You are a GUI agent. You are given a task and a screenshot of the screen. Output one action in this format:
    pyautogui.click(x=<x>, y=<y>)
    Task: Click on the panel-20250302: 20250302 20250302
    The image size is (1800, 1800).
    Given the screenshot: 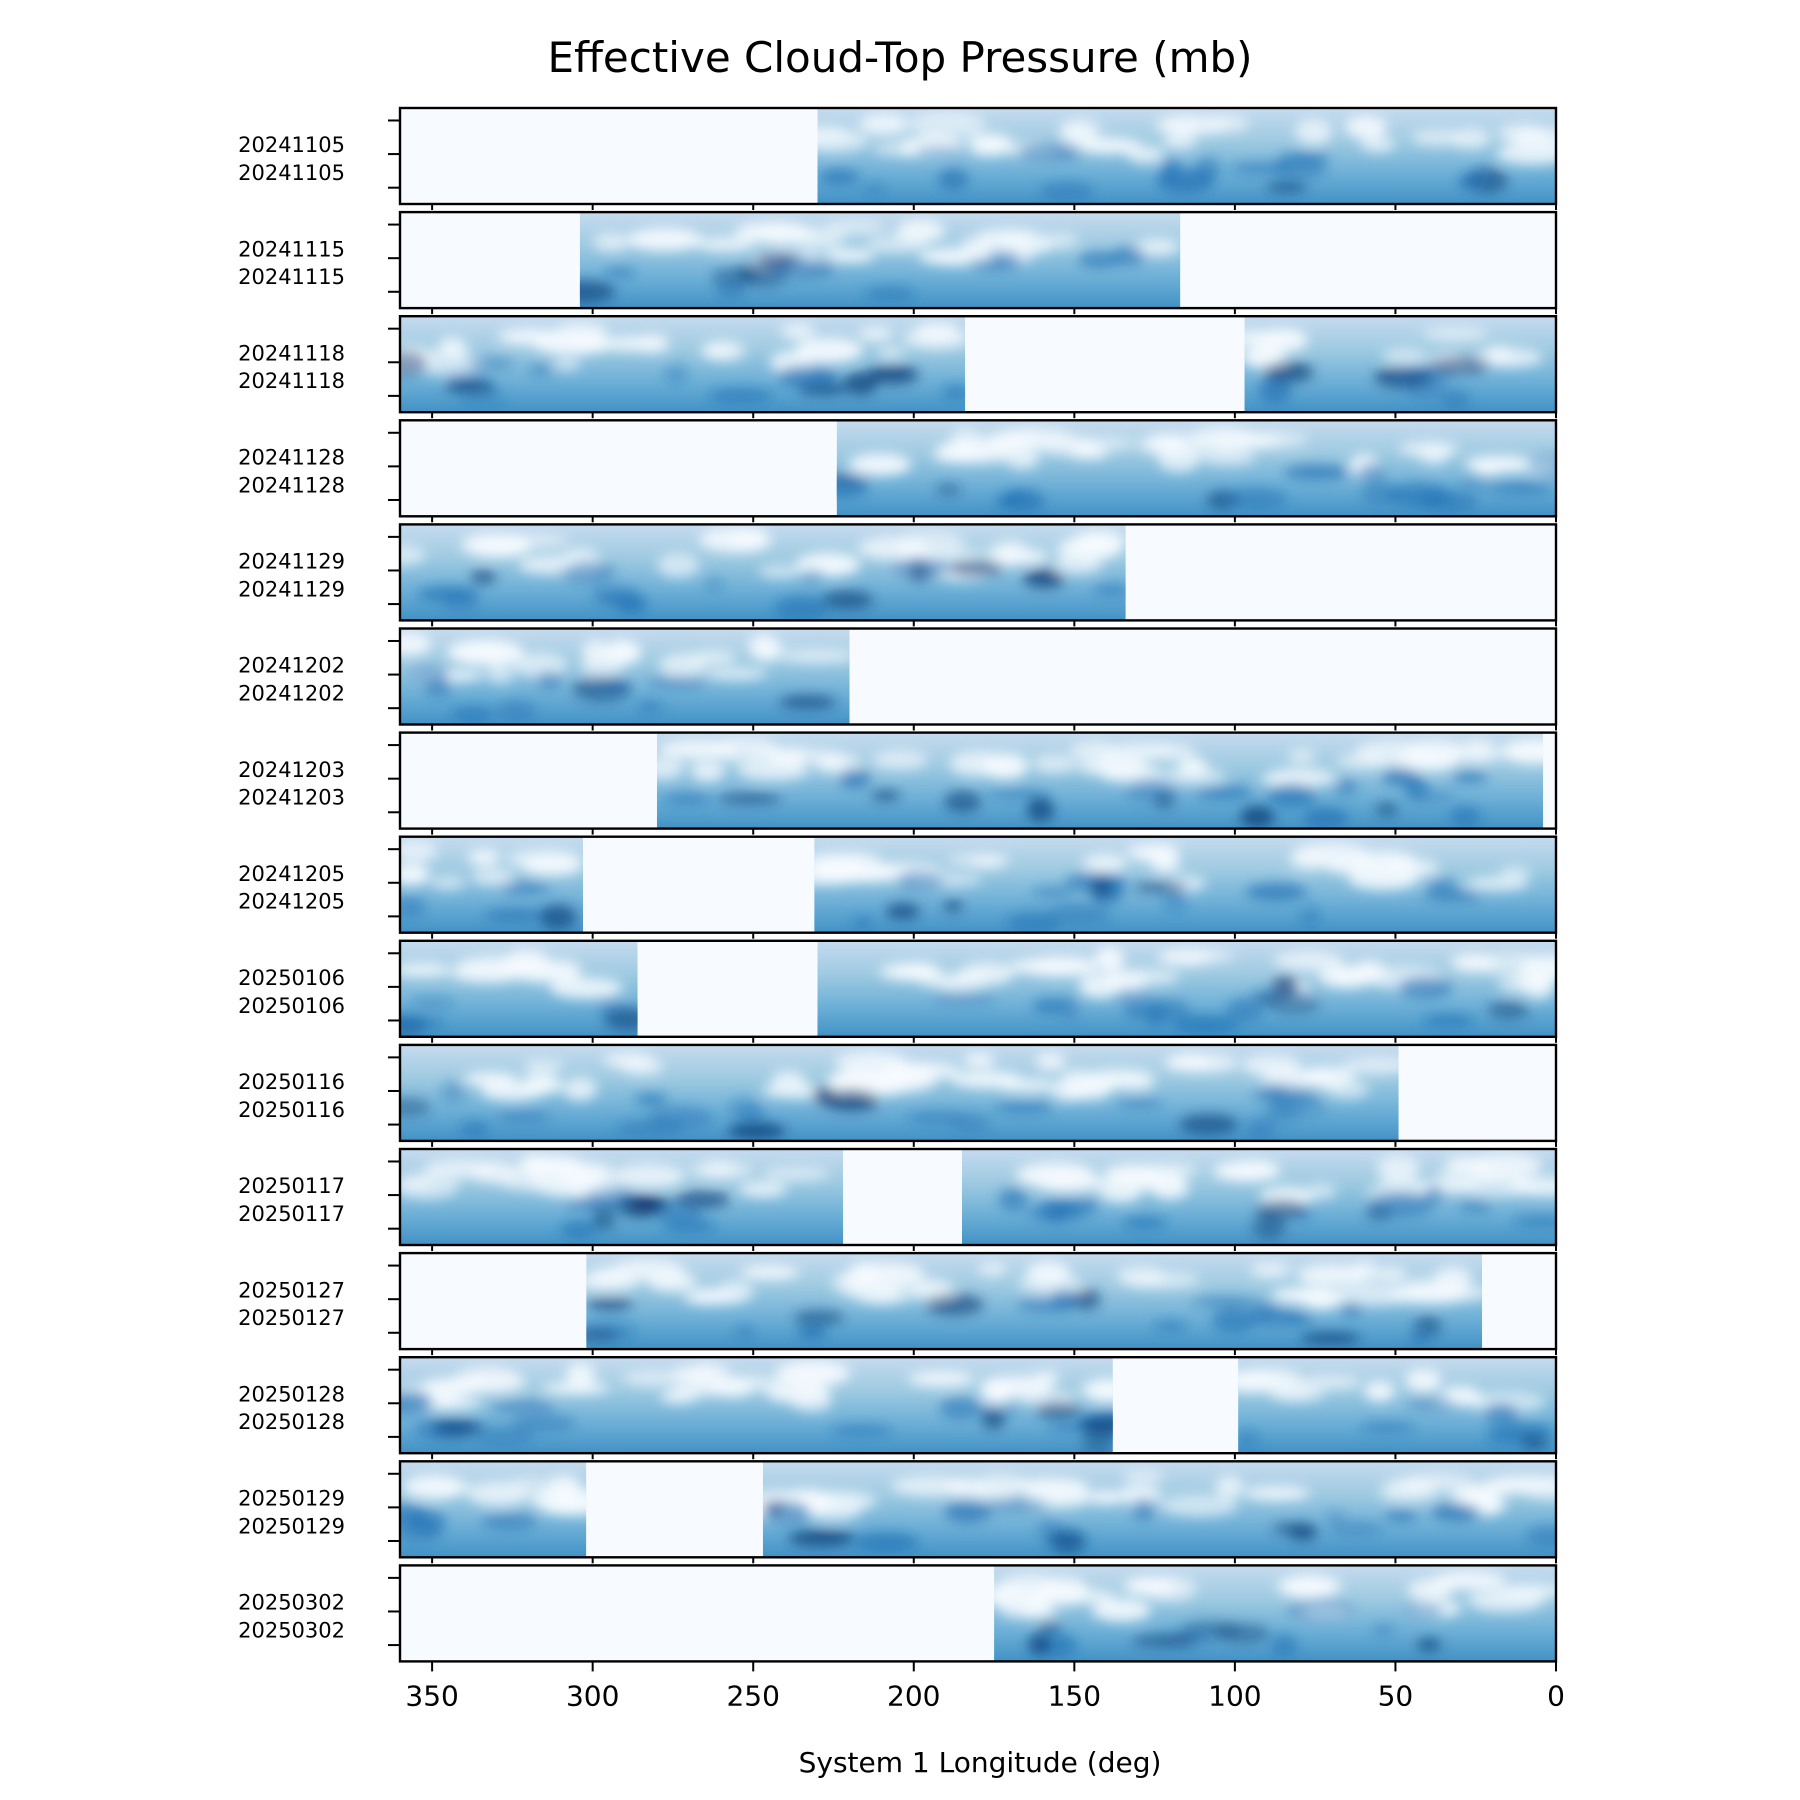 What is the action you would take?
    pyautogui.click(x=898, y=1613)
    